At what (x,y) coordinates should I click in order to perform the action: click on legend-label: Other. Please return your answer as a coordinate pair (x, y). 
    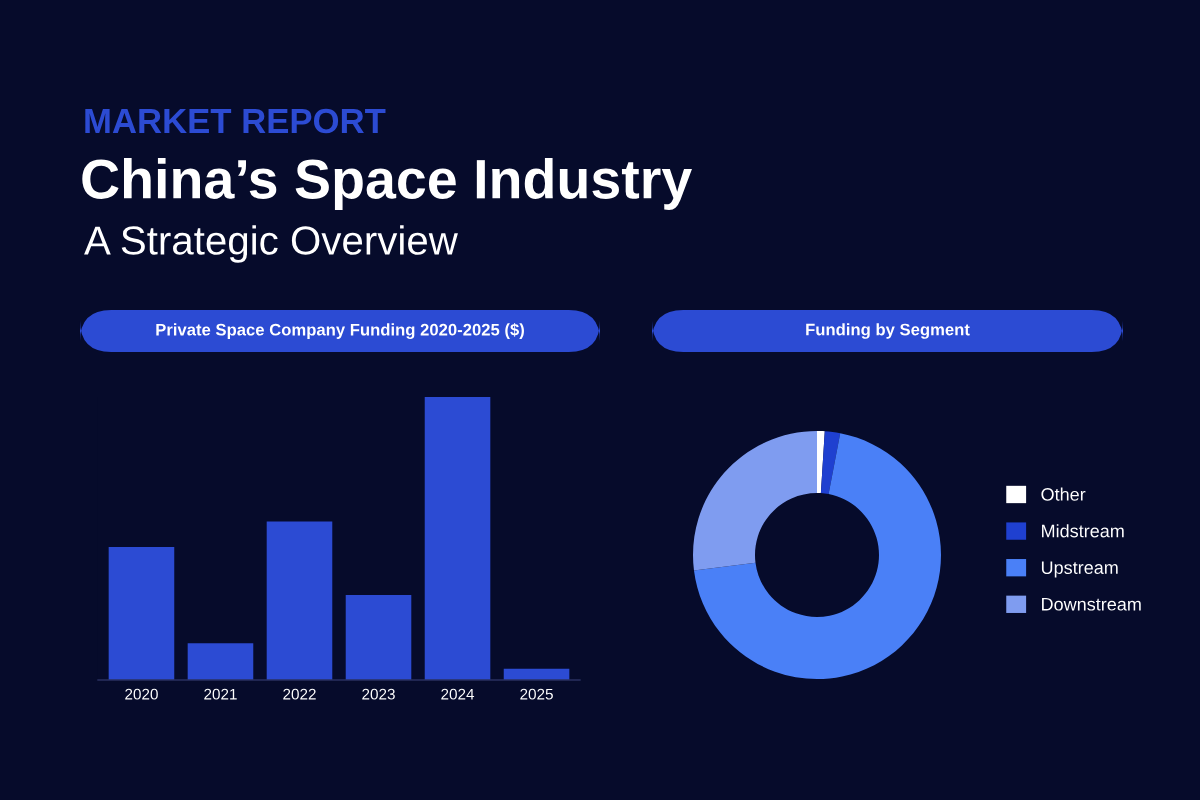
    Looking at the image, I should click on (1063, 494).